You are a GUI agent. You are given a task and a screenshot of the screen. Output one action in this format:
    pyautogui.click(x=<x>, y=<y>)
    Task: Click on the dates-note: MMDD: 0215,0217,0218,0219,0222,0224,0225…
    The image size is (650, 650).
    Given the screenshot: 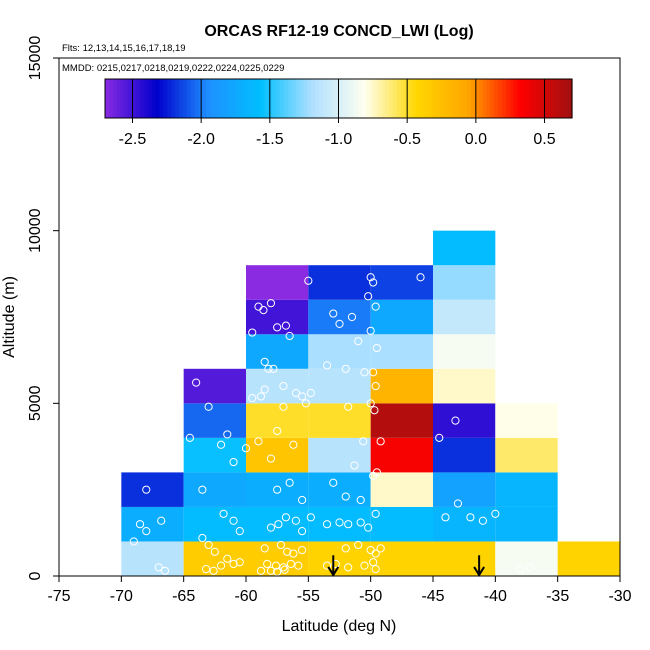 What is the action you would take?
    pyautogui.click(x=173, y=68)
    